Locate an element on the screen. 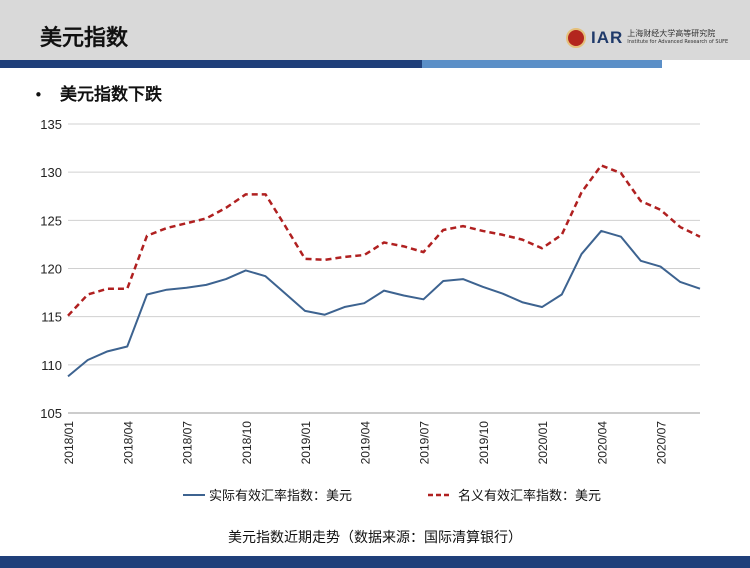 The width and height of the screenshot is (750, 568). x-tick-label: 2020/04 is located at coordinates (602, 443).